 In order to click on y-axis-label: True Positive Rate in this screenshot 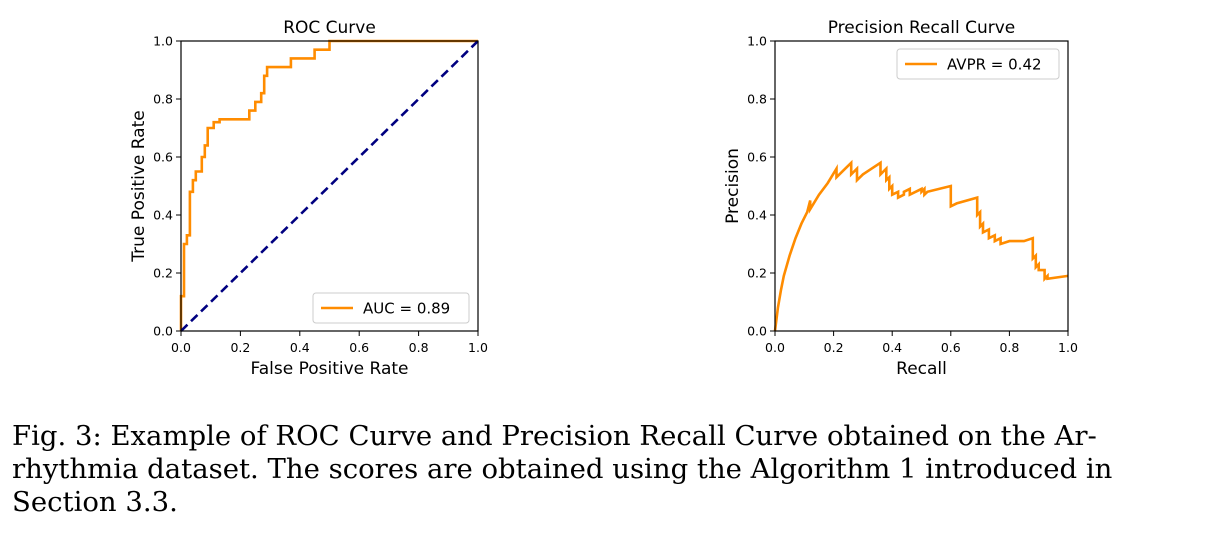, I will do `click(139, 186)`.